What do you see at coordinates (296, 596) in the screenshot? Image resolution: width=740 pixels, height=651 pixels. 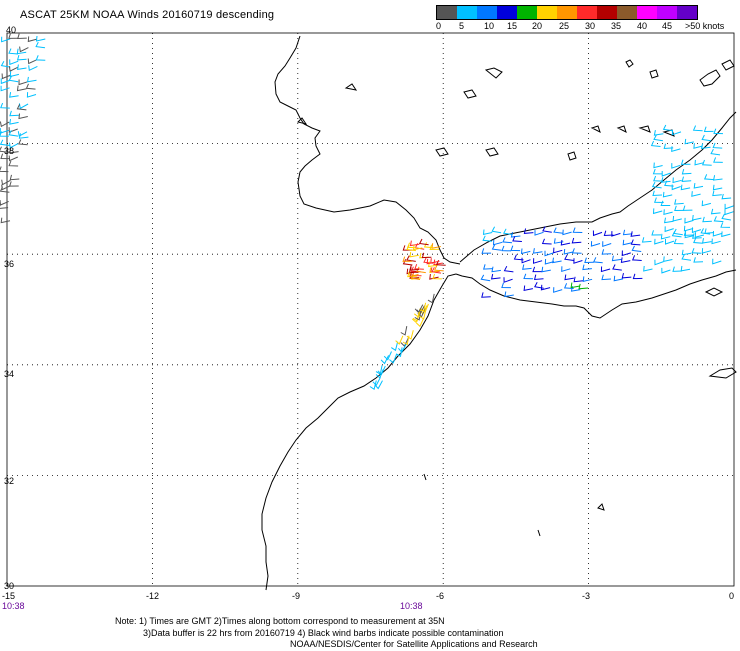 I see `x-tick-label: -9` at bounding box center [296, 596].